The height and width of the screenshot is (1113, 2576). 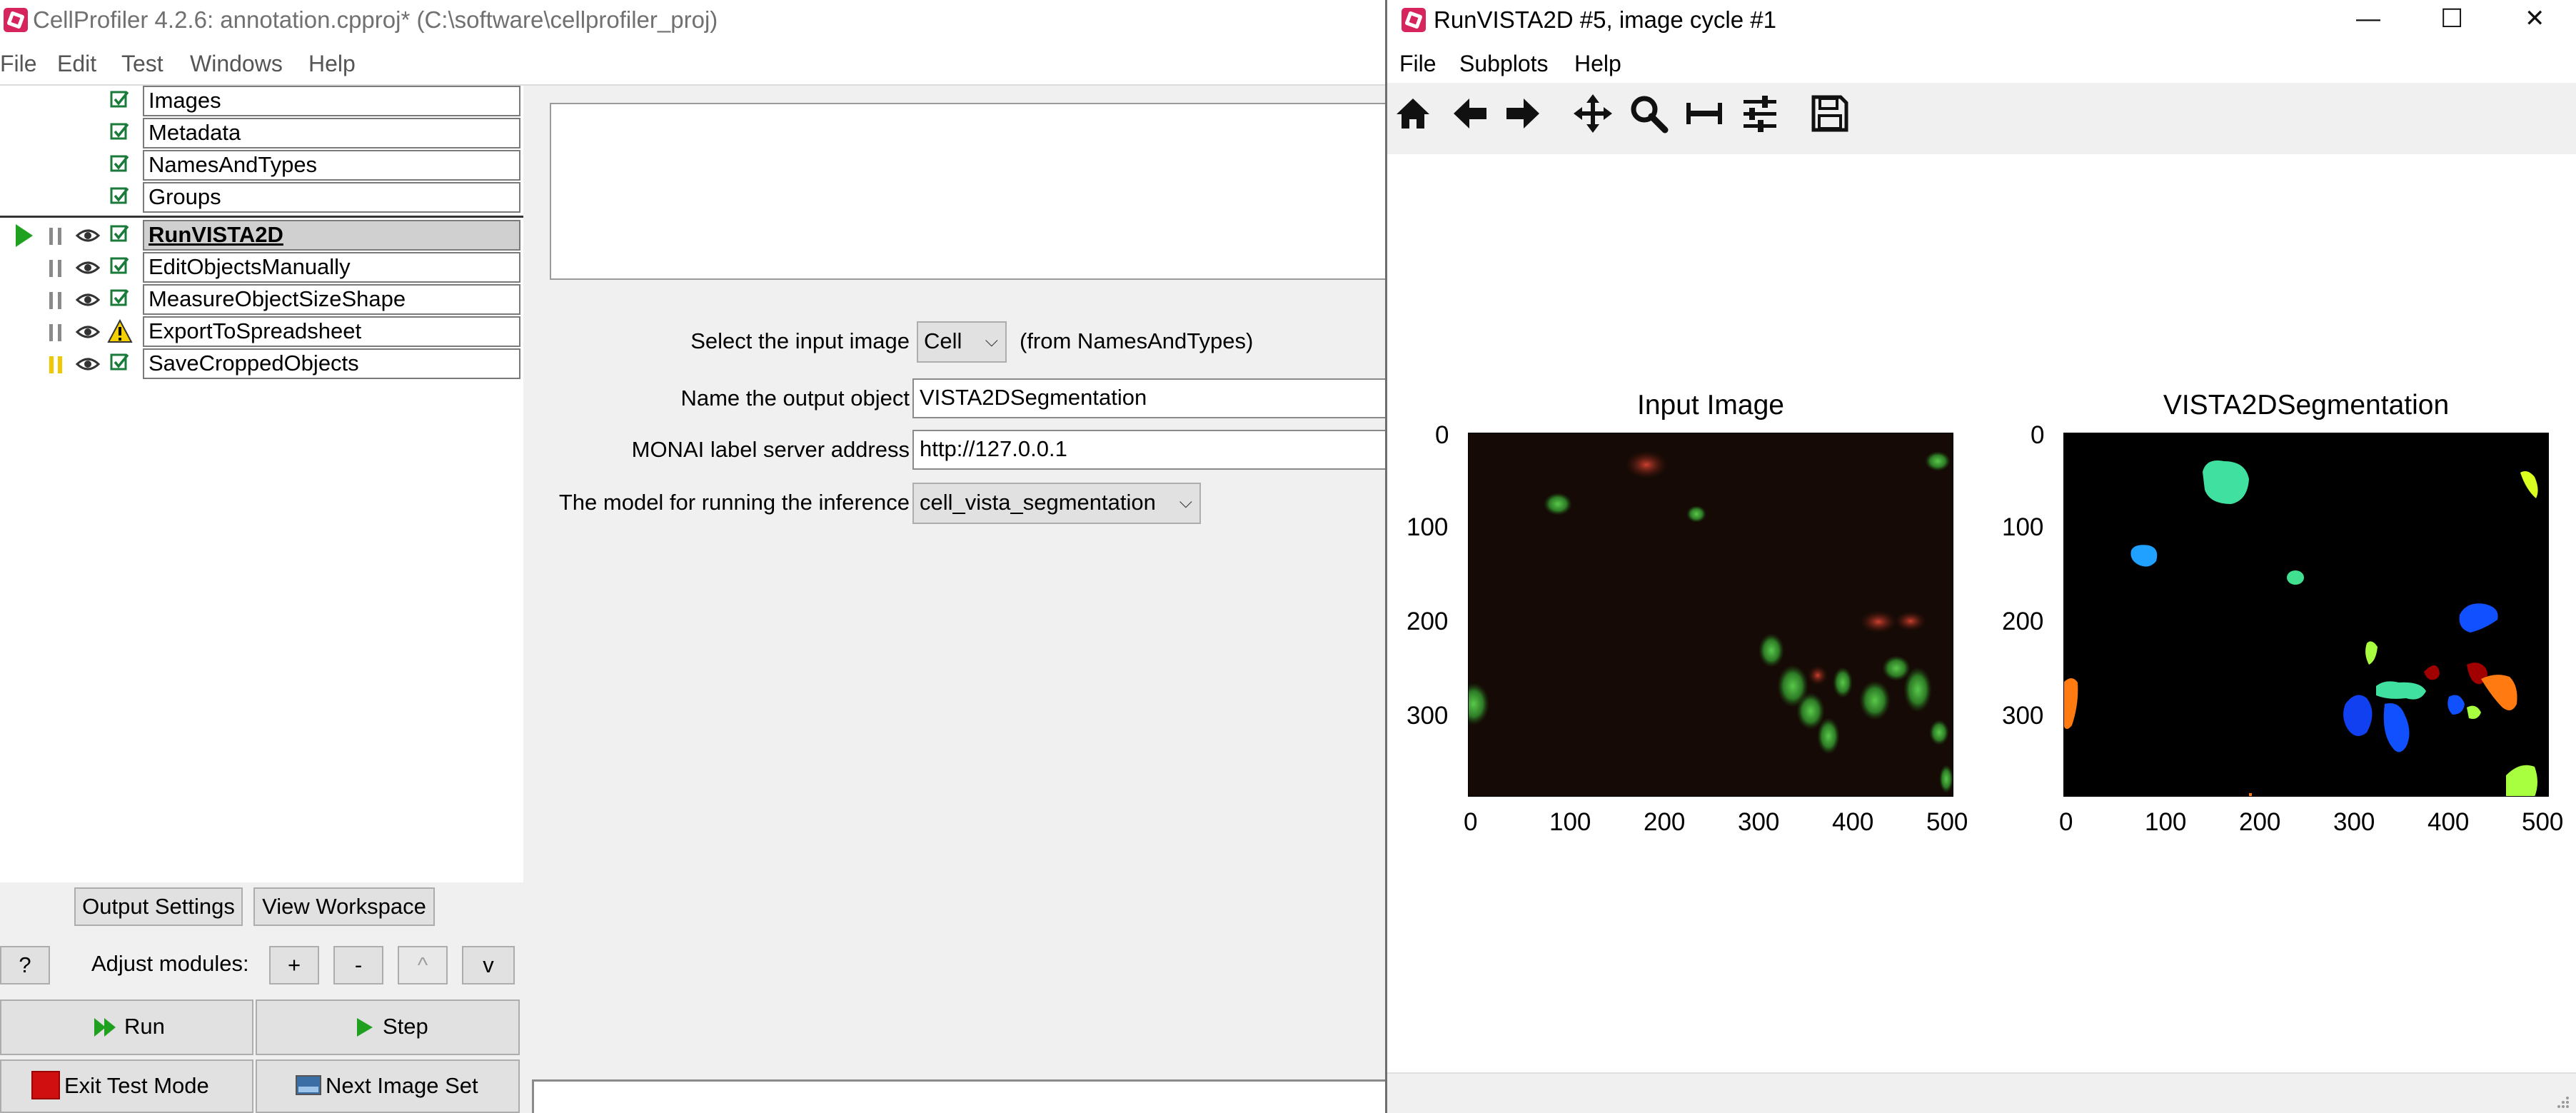 What do you see at coordinates (1413, 114) in the screenshot?
I see `home-icon` at bounding box center [1413, 114].